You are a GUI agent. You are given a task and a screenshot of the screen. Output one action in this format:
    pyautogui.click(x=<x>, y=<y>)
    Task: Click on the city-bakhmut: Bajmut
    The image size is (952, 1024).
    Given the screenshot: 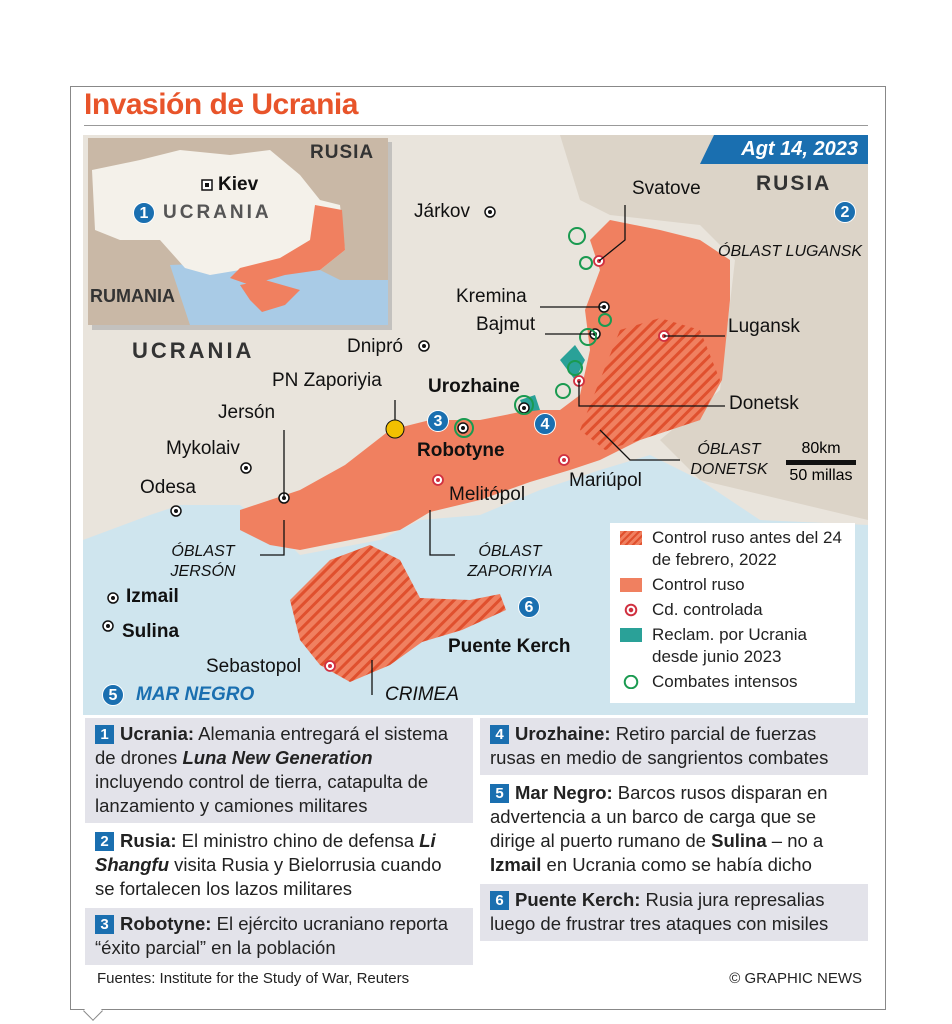 What is the action you would take?
    pyautogui.click(x=506, y=324)
    